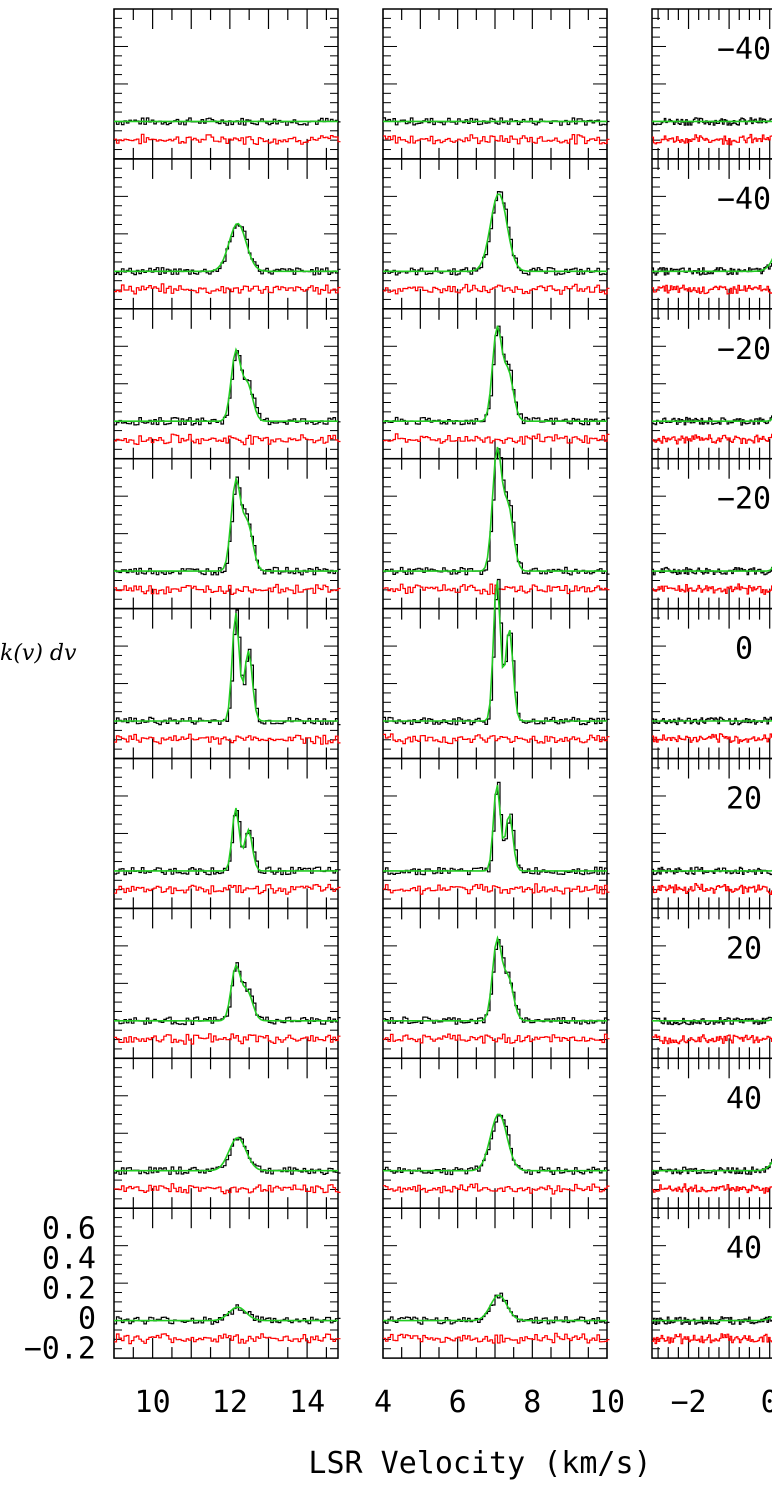 This screenshot has width=772, height=1495. I want to click on x-tick-label: 6, so click(458, 1402).